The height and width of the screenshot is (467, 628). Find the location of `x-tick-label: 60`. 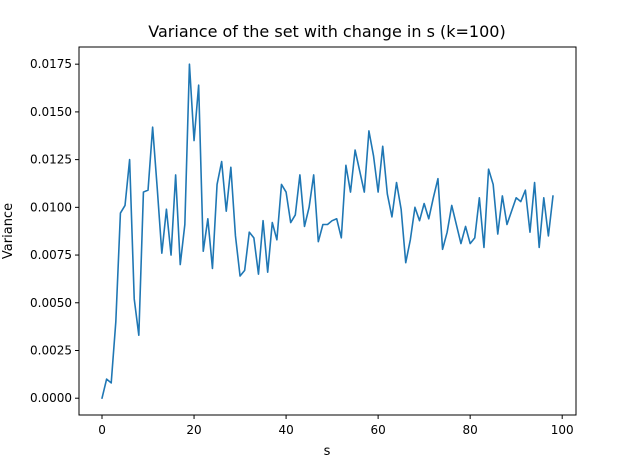

x-tick-label: 60 is located at coordinates (377, 430).